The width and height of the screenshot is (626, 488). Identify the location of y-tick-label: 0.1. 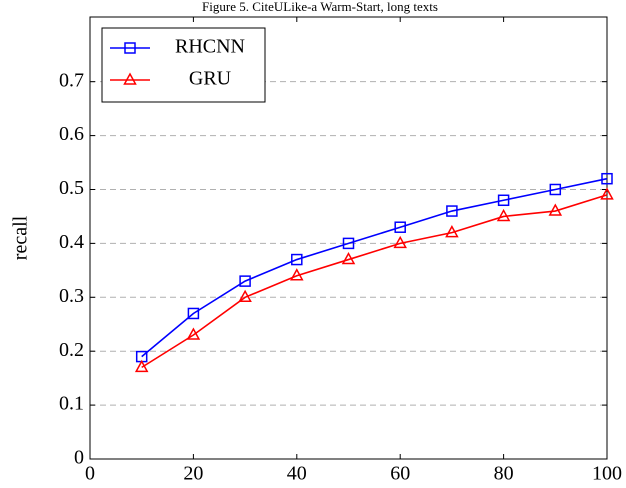
(71, 404).